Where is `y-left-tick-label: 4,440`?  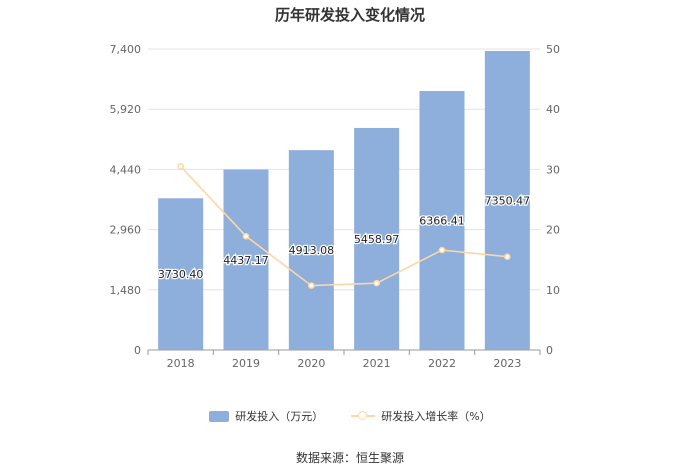
y-left-tick-label: 4,440 is located at coordinates (126, 169).